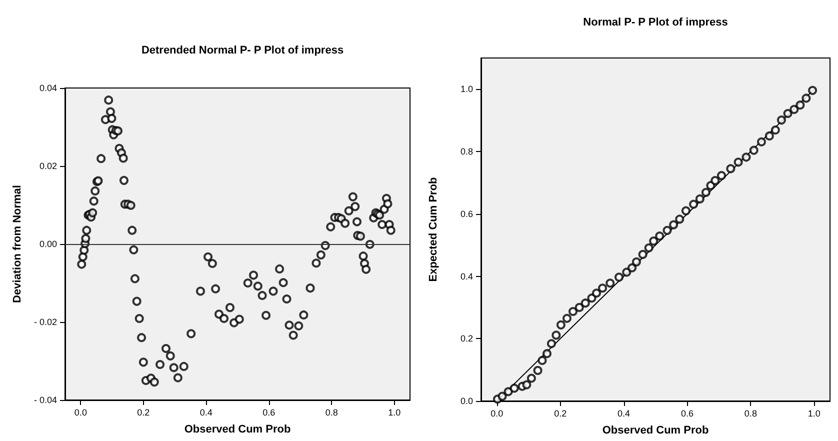 The height and width of the screenshot is (441, 838). Describe the element at coordinates (466, 213) in the screenshot. I see `y-tick-label: 0.6` at that location.